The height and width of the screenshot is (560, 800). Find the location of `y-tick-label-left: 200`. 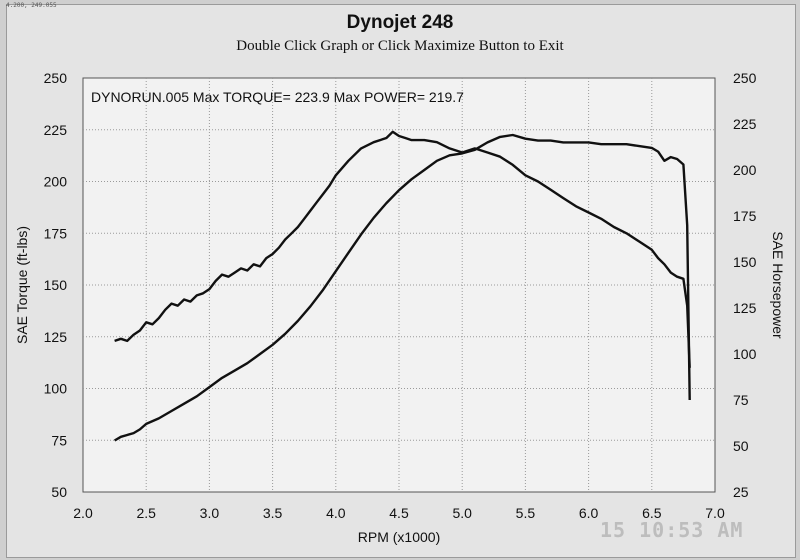

y-tick-label-left: 200 is located at coordinates (56, 182).